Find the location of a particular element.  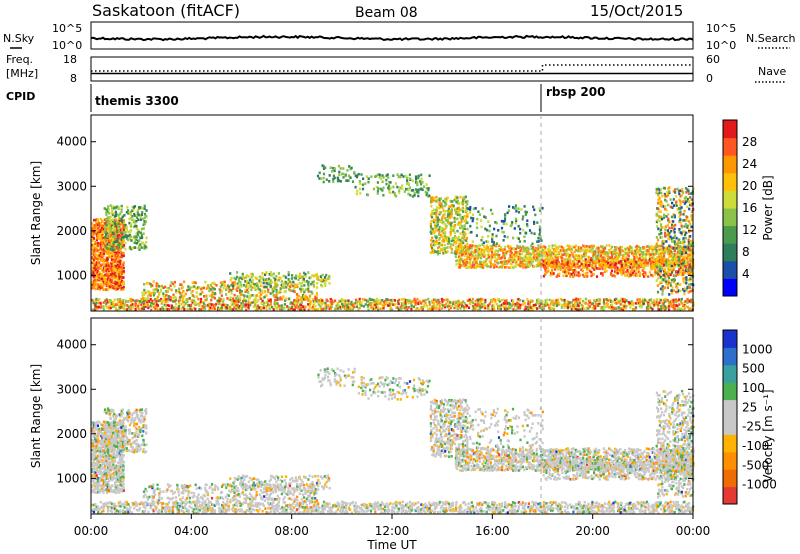

noise-left-tick-bottom: 10^0 is located at coordinates (67, 45).